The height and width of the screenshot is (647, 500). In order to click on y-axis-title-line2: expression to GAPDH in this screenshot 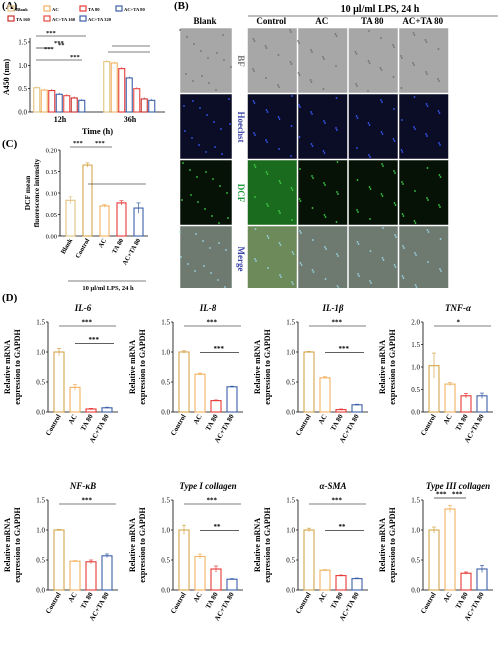, I will do `click(142, 545)`.